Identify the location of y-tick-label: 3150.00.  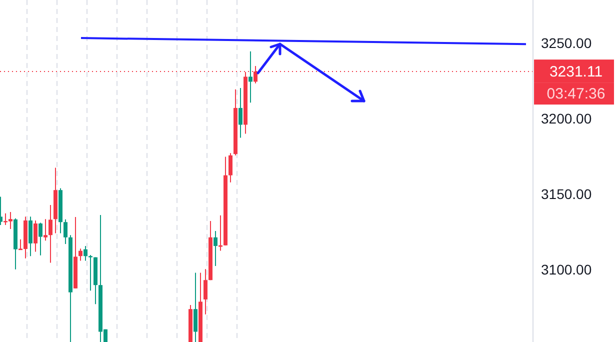
(566, 194).